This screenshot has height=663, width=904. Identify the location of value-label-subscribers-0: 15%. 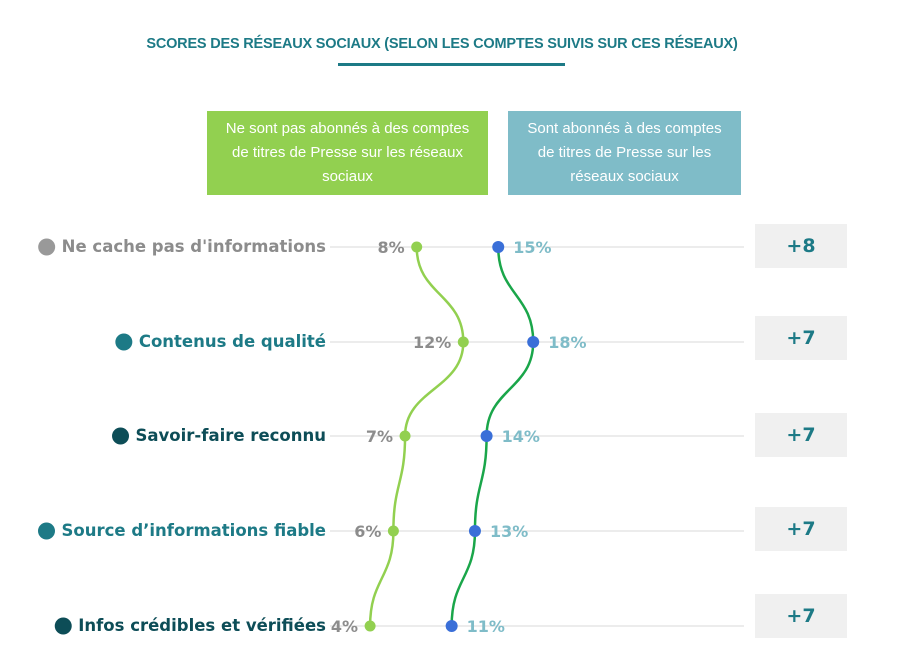
(532, 247).